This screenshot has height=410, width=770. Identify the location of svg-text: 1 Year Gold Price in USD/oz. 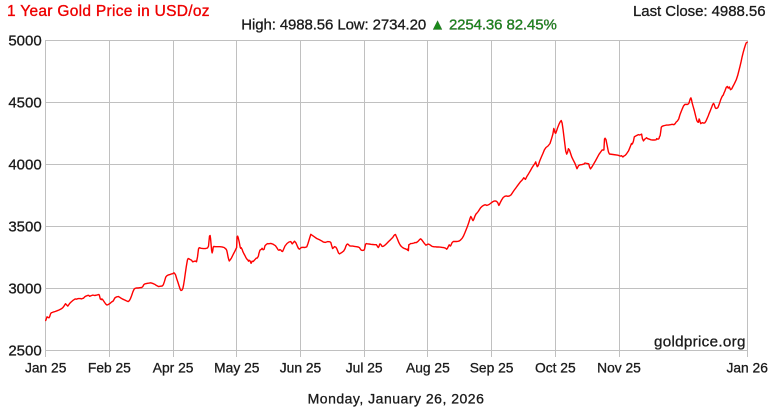
(108, 11).